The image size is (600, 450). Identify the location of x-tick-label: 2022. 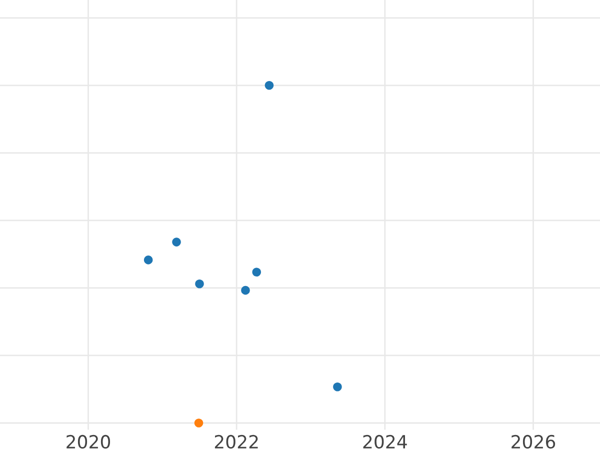
(236, 441).